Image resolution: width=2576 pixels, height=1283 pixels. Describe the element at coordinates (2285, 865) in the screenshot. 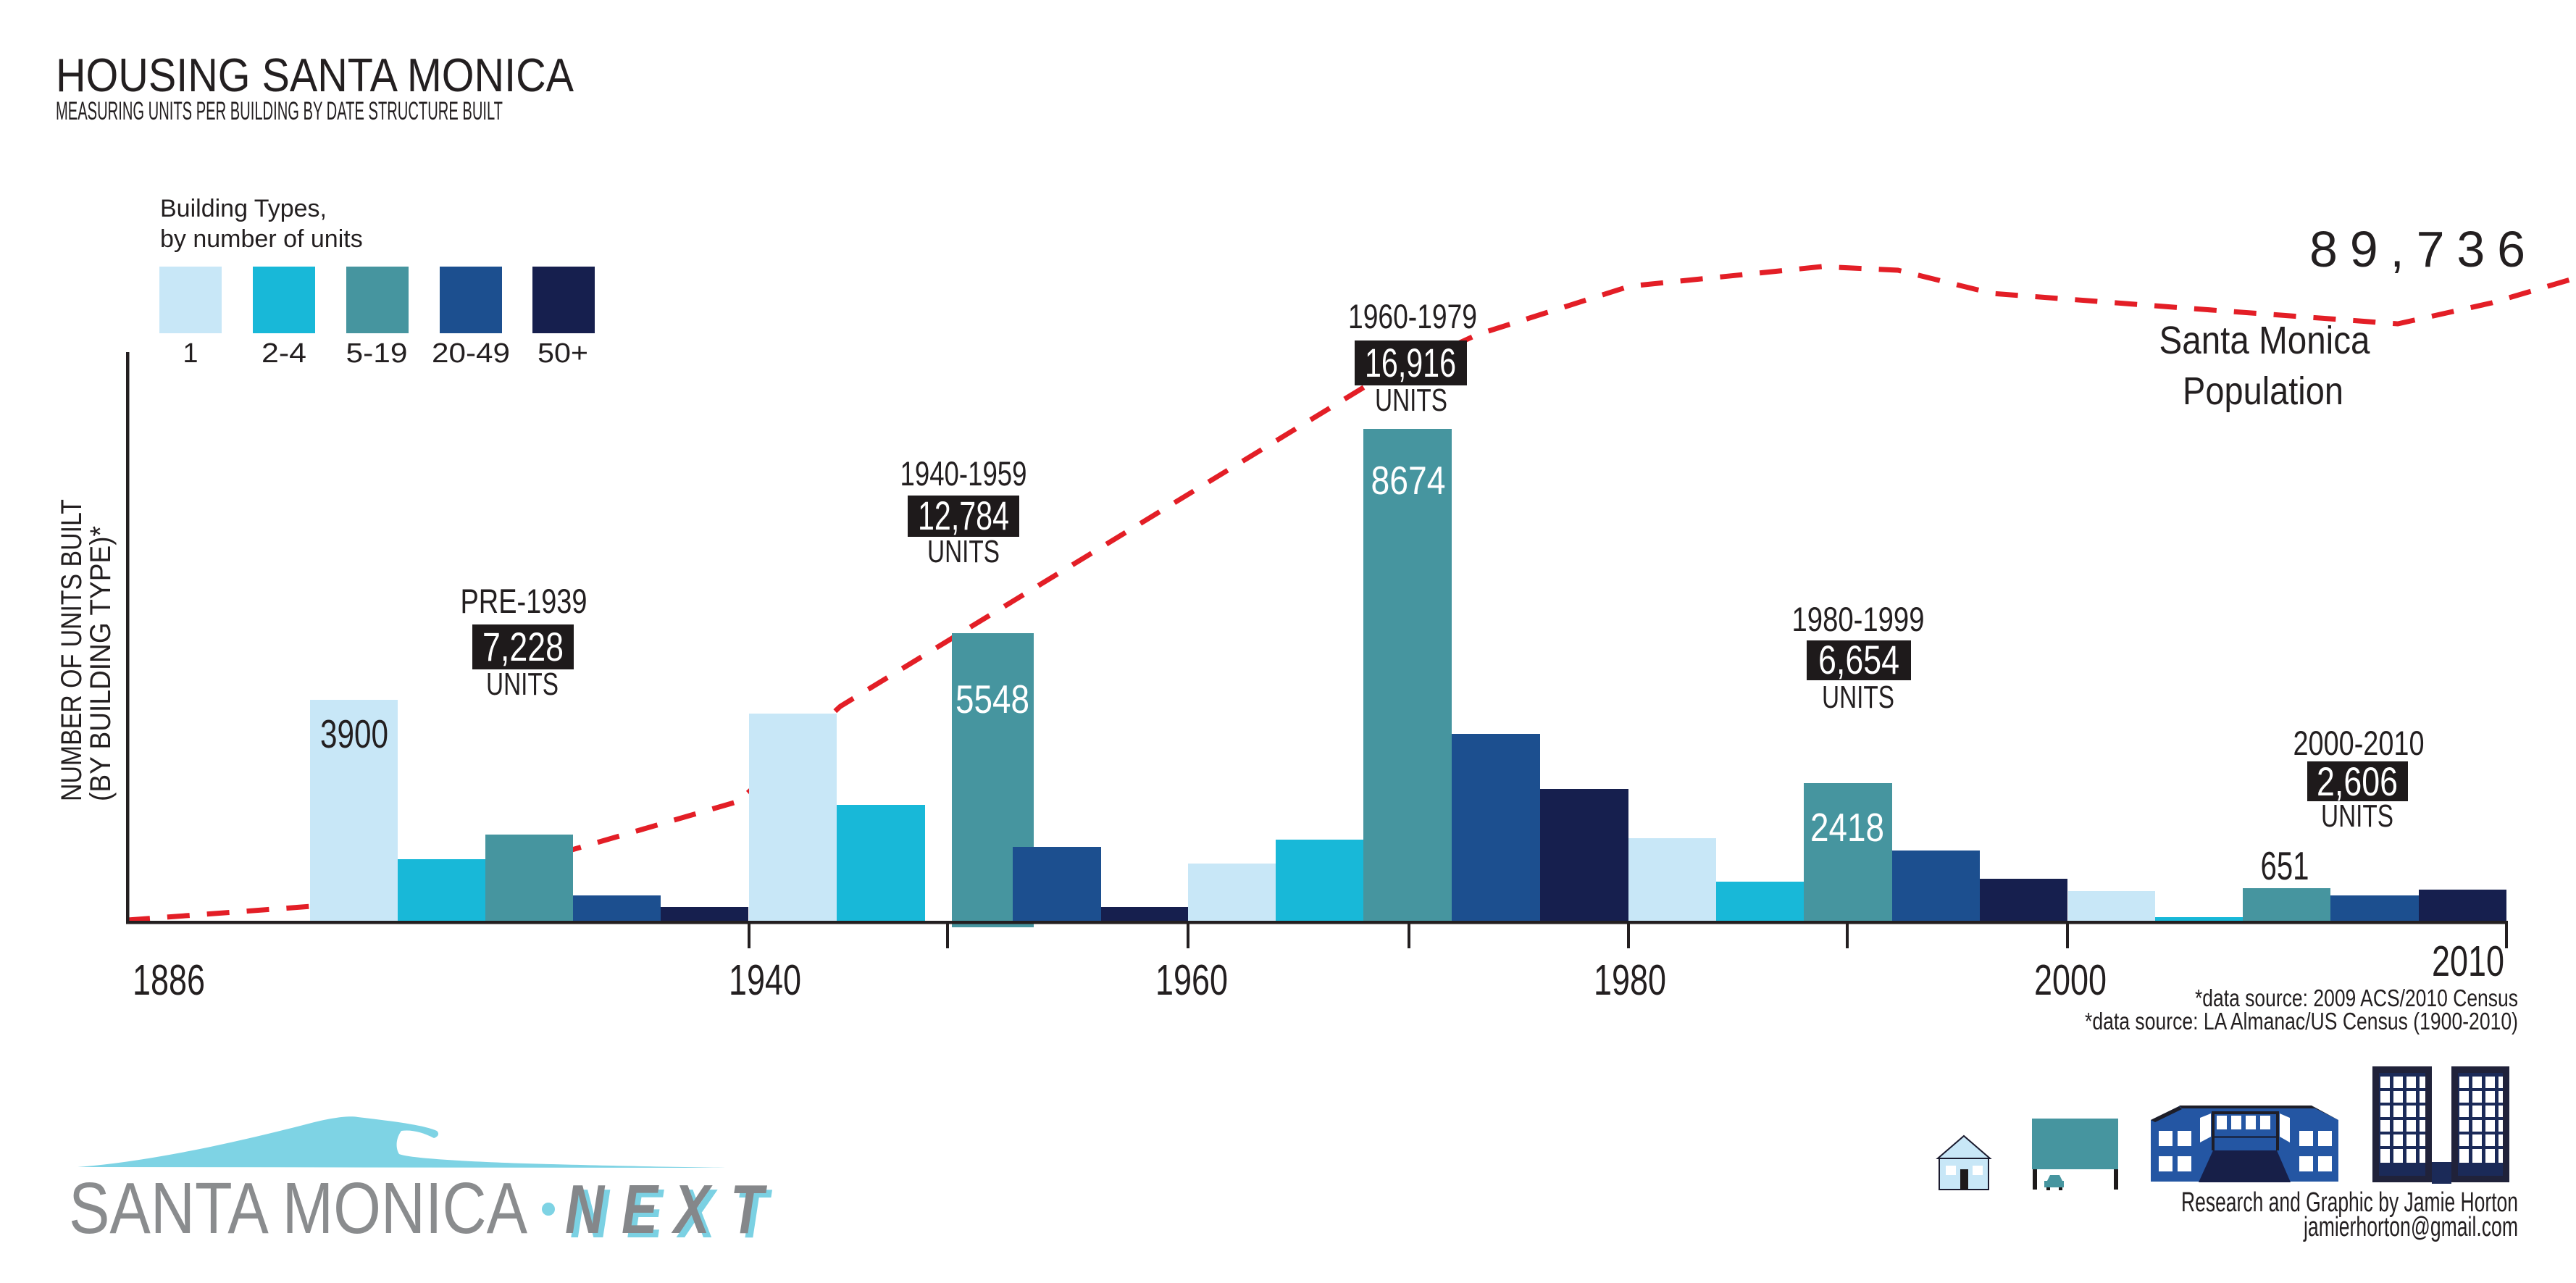

I see `svg-text: 651` at that location.